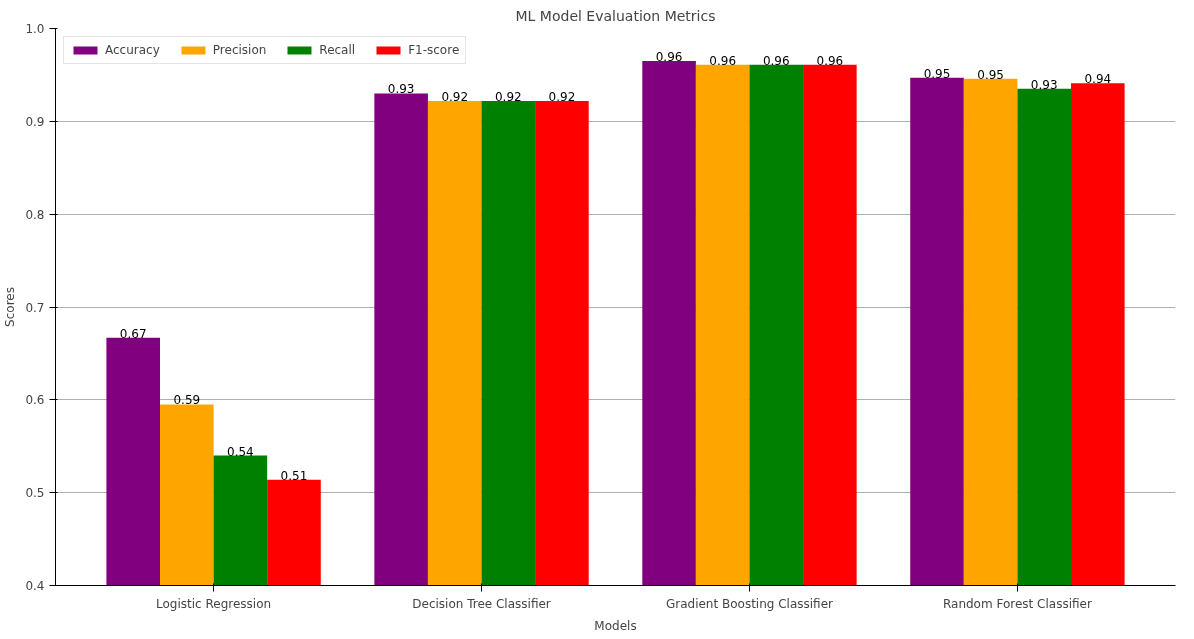 This screenshot has width=1194, height=639. What do you see at coordinates (35, 29) in the screenshot?
I see `y-tick-label: 1.0` at bounding box center [35, 29].